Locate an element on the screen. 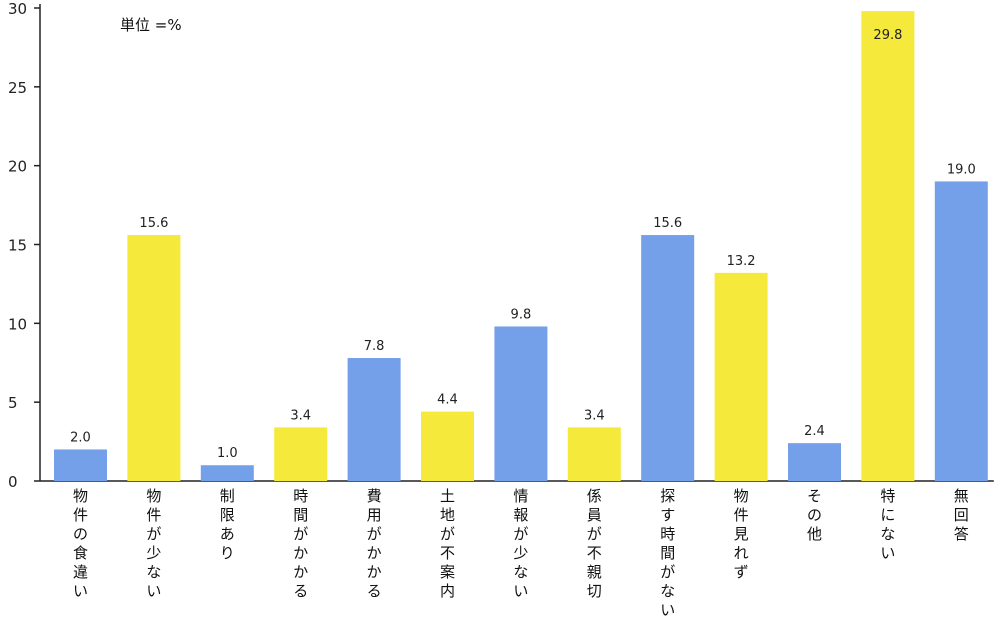 The height and width of the screenshot is (623, 998). y-tick-label: 20 is located at coordinates (17, 167).